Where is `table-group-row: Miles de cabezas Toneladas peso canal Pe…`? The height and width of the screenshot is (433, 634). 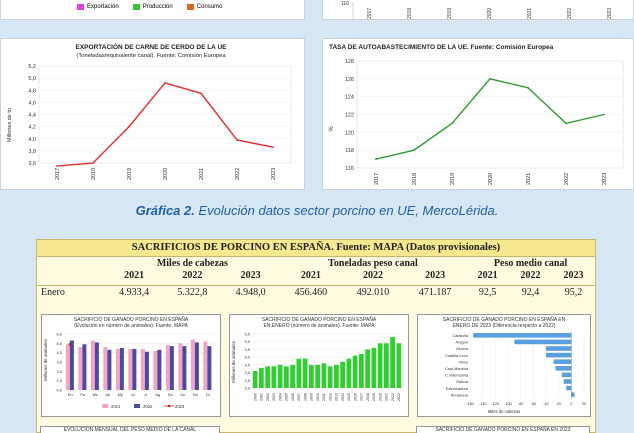
table-group-row: Miles de cabezas Toneladas peso canal Pe… is located at coordinates (316, 263).